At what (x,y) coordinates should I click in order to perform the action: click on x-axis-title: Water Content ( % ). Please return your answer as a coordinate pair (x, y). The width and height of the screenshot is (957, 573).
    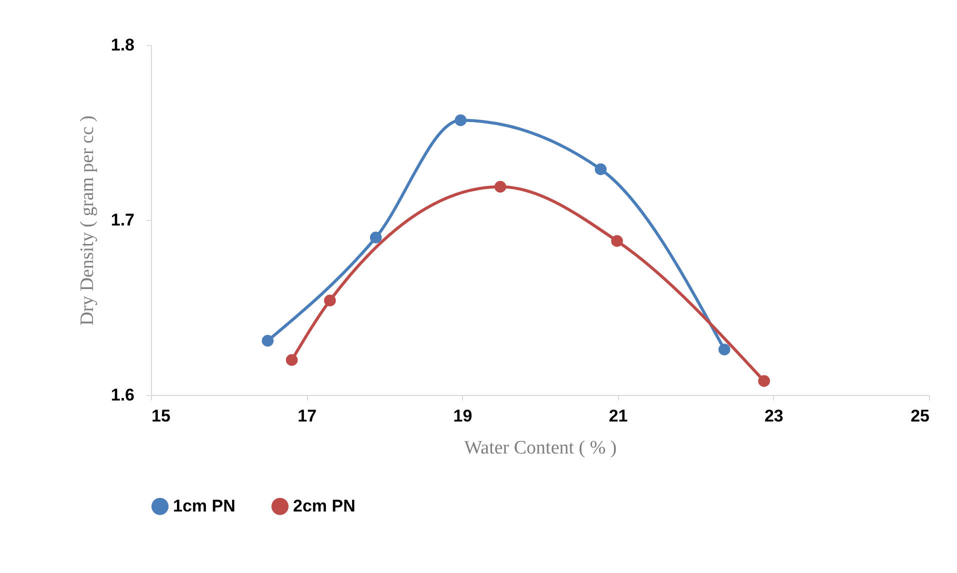
    Looking at the image, I should click on (540, 448).